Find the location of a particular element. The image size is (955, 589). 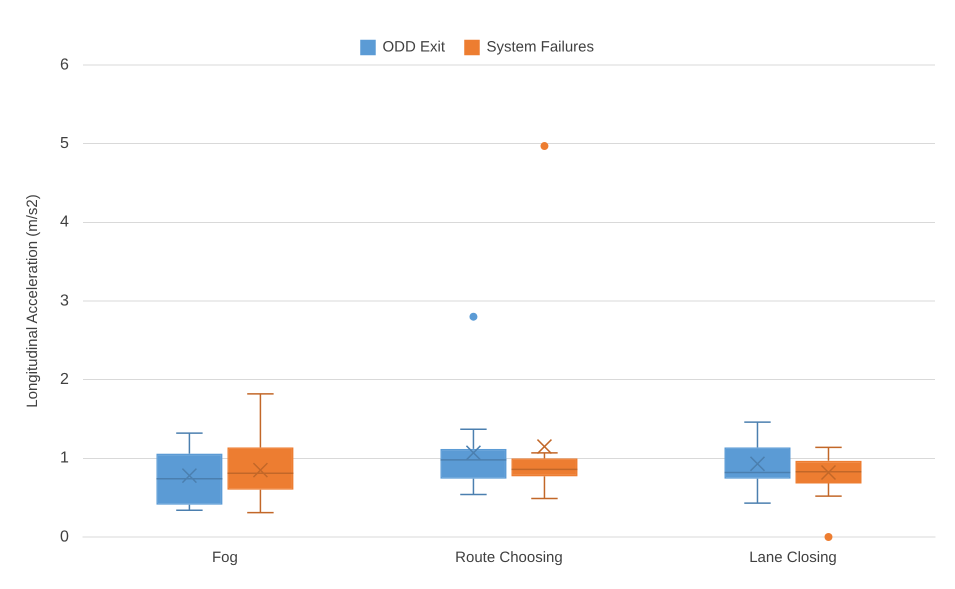

x-tick-label: Fog is located at coordinates (225, 557).